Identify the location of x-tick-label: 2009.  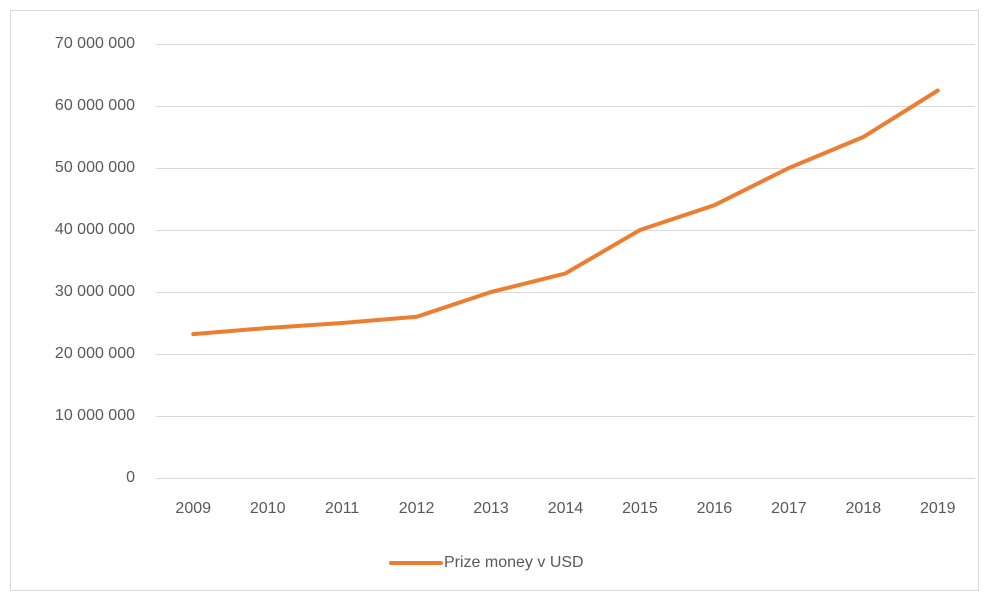
(193, 508).